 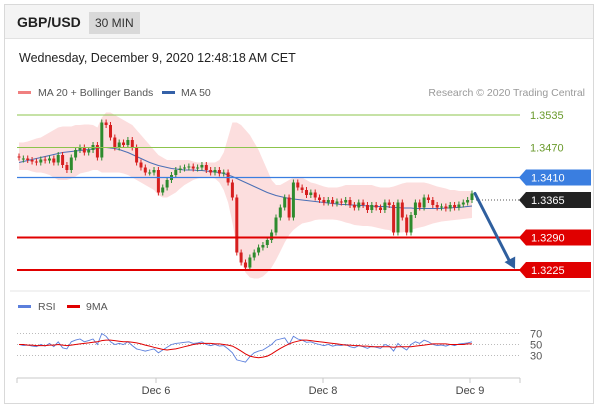 I want to click on rsi-ma9-line, so click(x=245, y=349).